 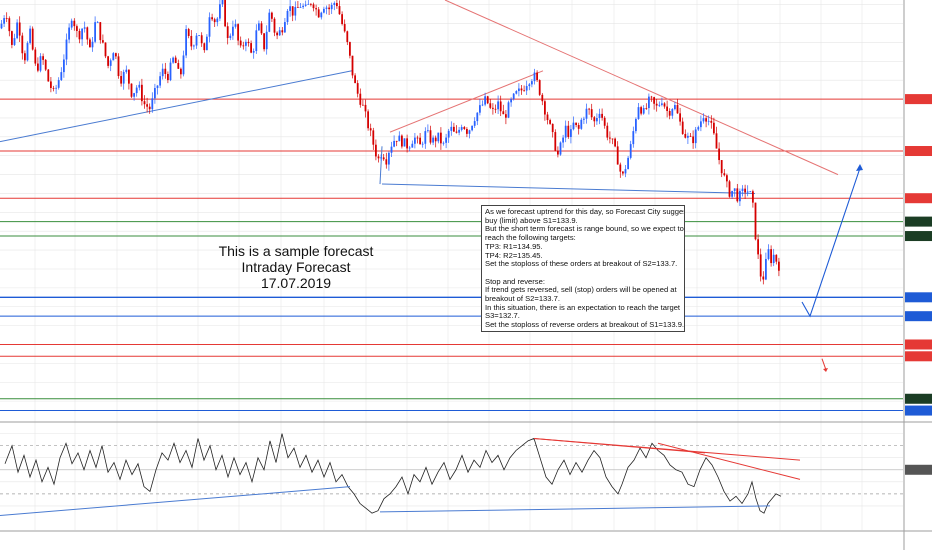 I want to click on note-line: buy (limit) above S1=133.9., so click(x=531, y=220).